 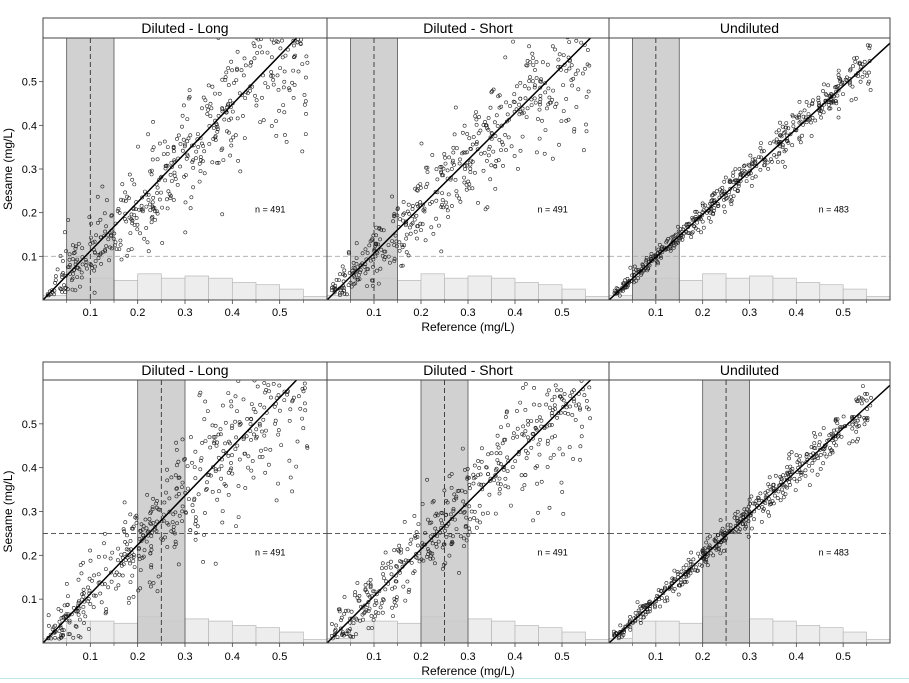 I want to click on panel-title: Diluted - Short, so click(x=468, y=370).